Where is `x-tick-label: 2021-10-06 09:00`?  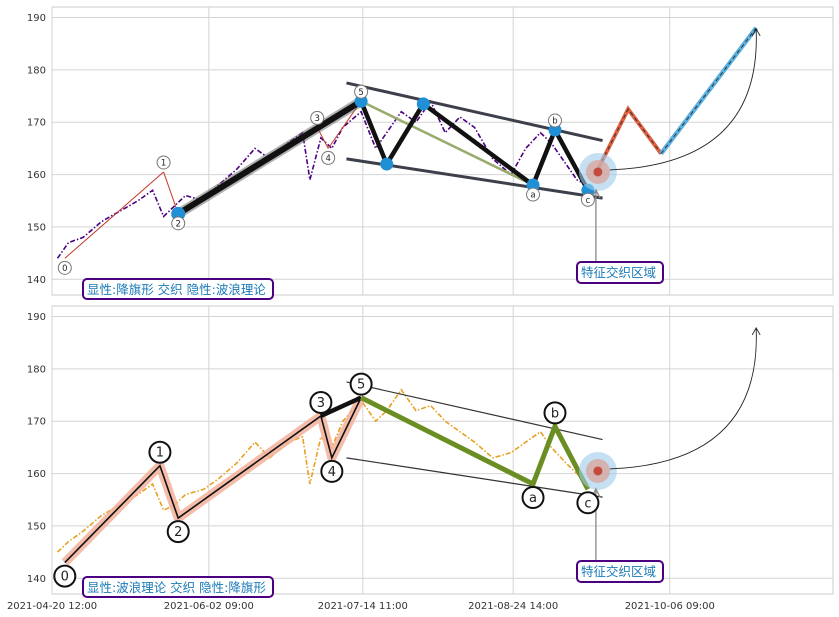 x-tick-label: 2021-10-06 09:00 is located at coordinates (670, 606).